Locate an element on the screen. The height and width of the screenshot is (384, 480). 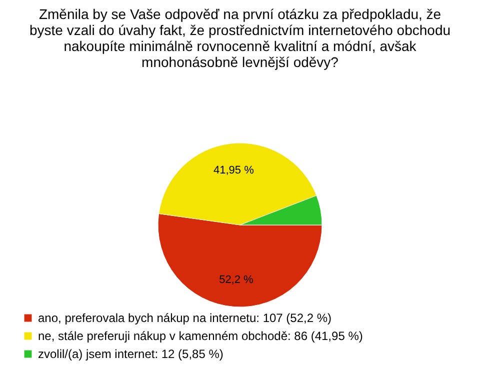
data-label: 52,2 % is located at coordinates (236, 280).